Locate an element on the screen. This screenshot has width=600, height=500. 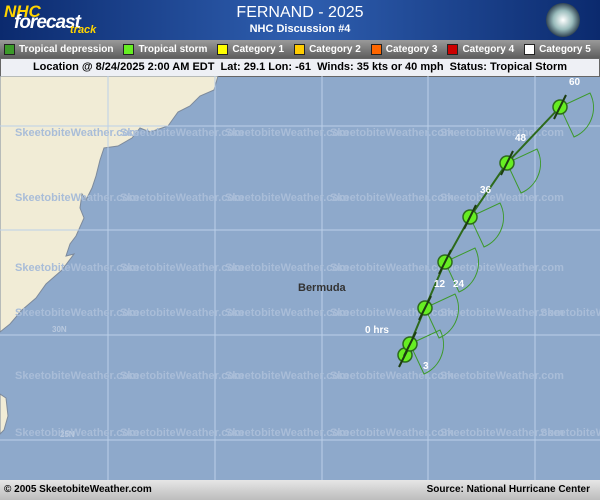
track-label: 12 is located at coordinates (440, 284).